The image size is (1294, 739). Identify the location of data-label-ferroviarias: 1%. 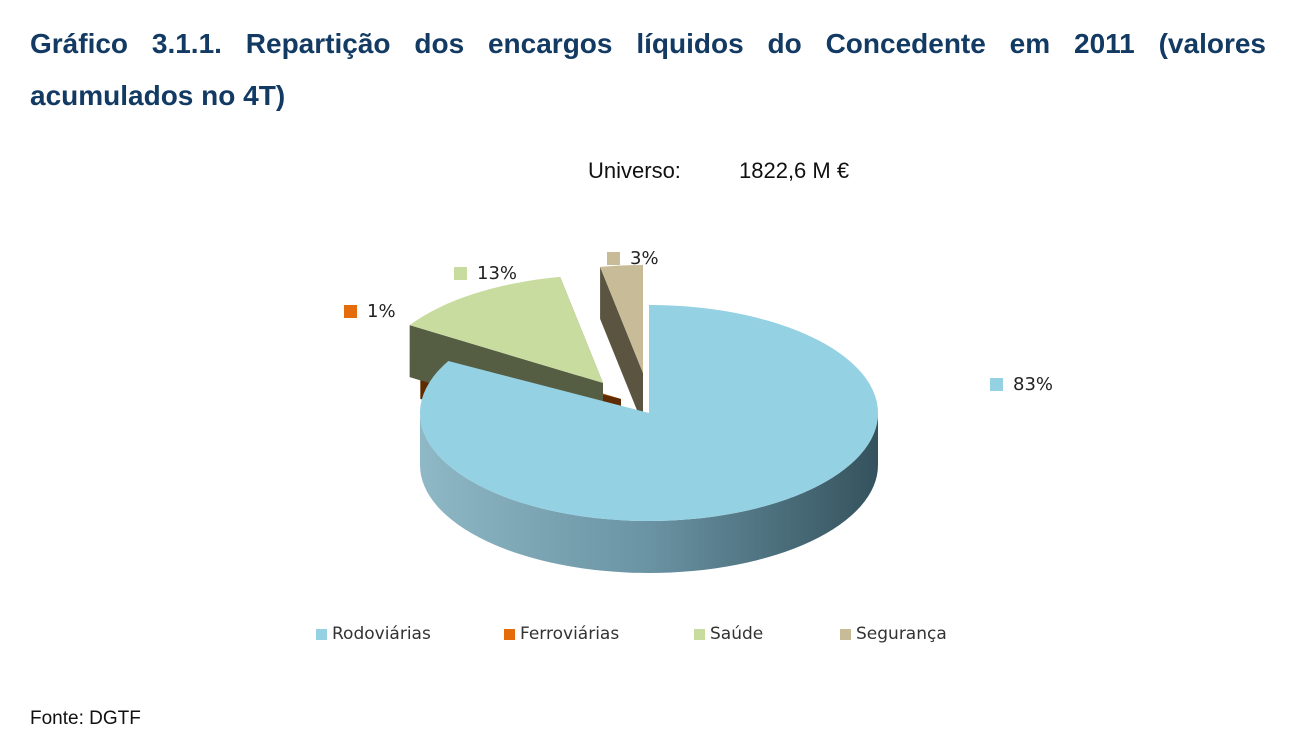
(370, 311).